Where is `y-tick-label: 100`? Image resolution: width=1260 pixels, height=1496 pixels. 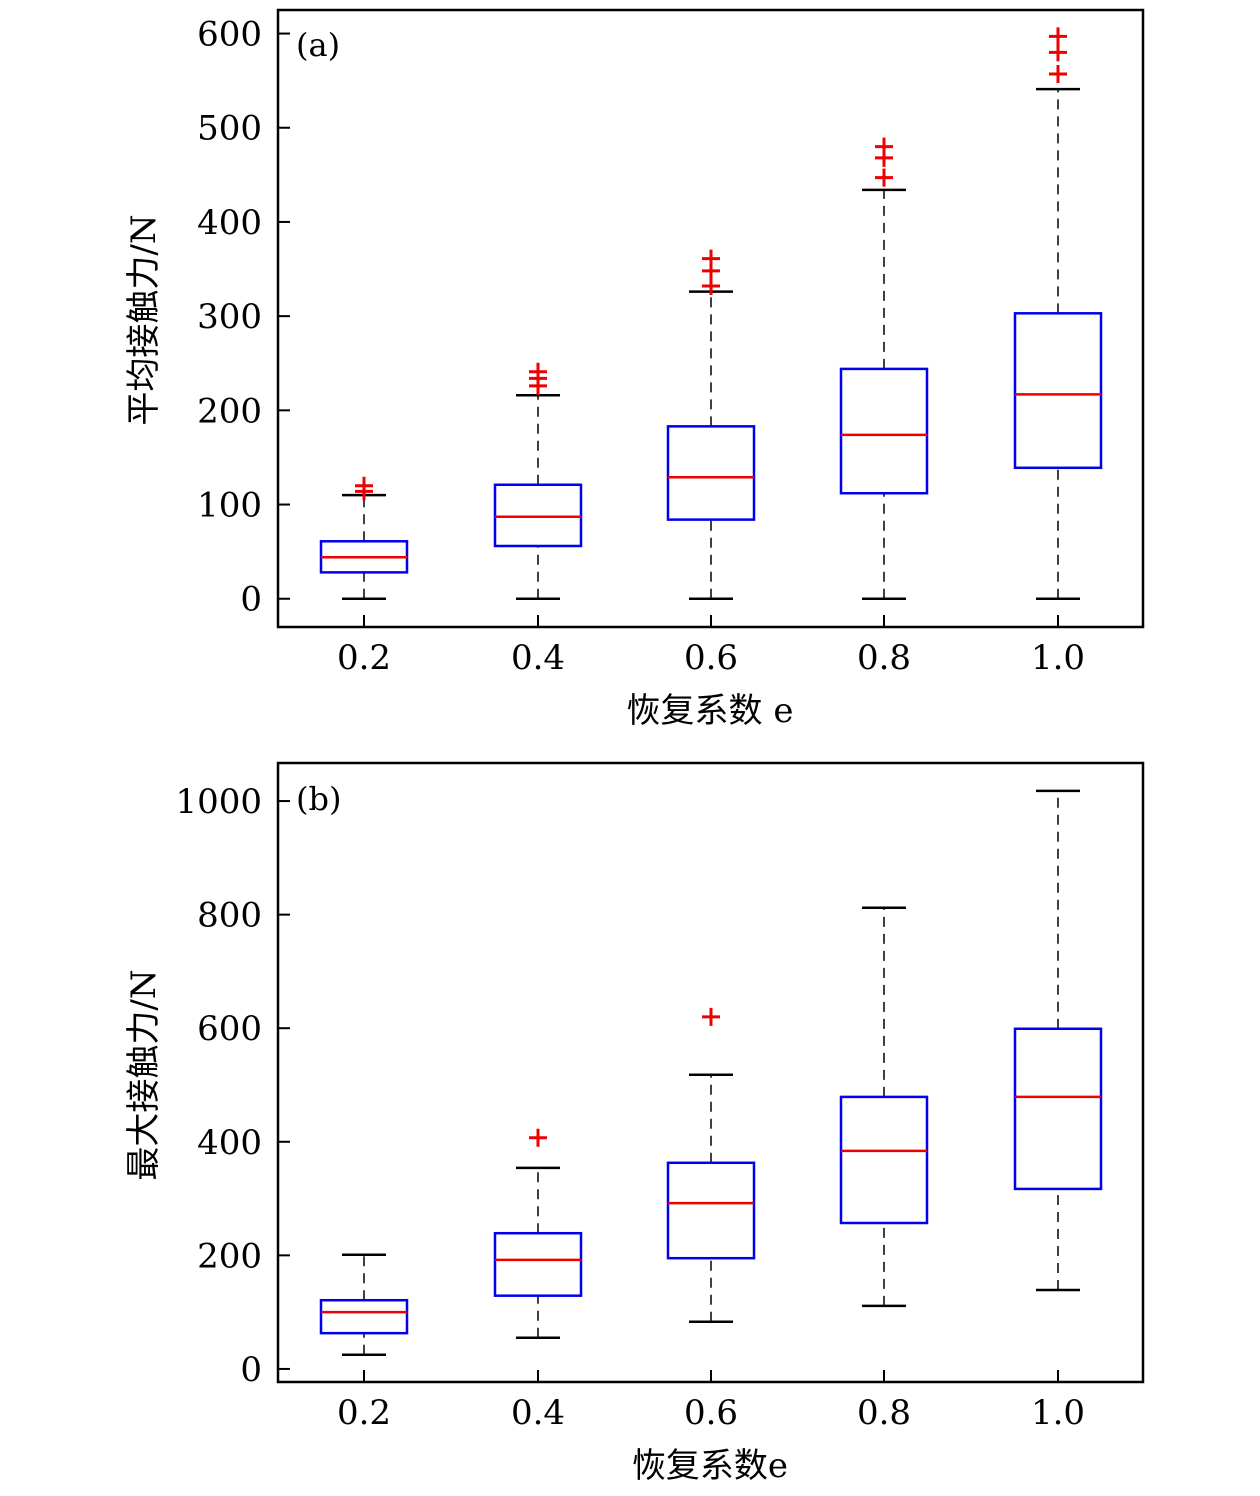 y-tick-label: 100 is located at coordinates (229, 506).